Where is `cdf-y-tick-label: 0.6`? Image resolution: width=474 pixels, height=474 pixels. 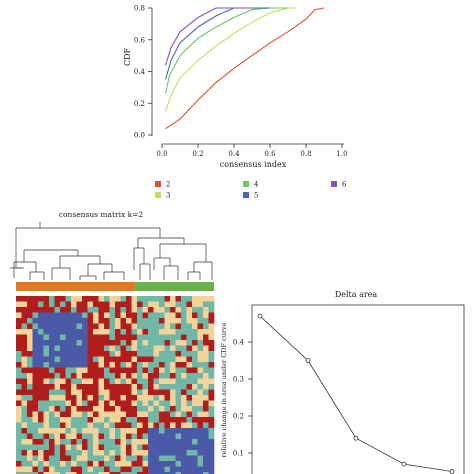
cdf-y-tick-label: 0.6 is located at coordinates (140, 40).